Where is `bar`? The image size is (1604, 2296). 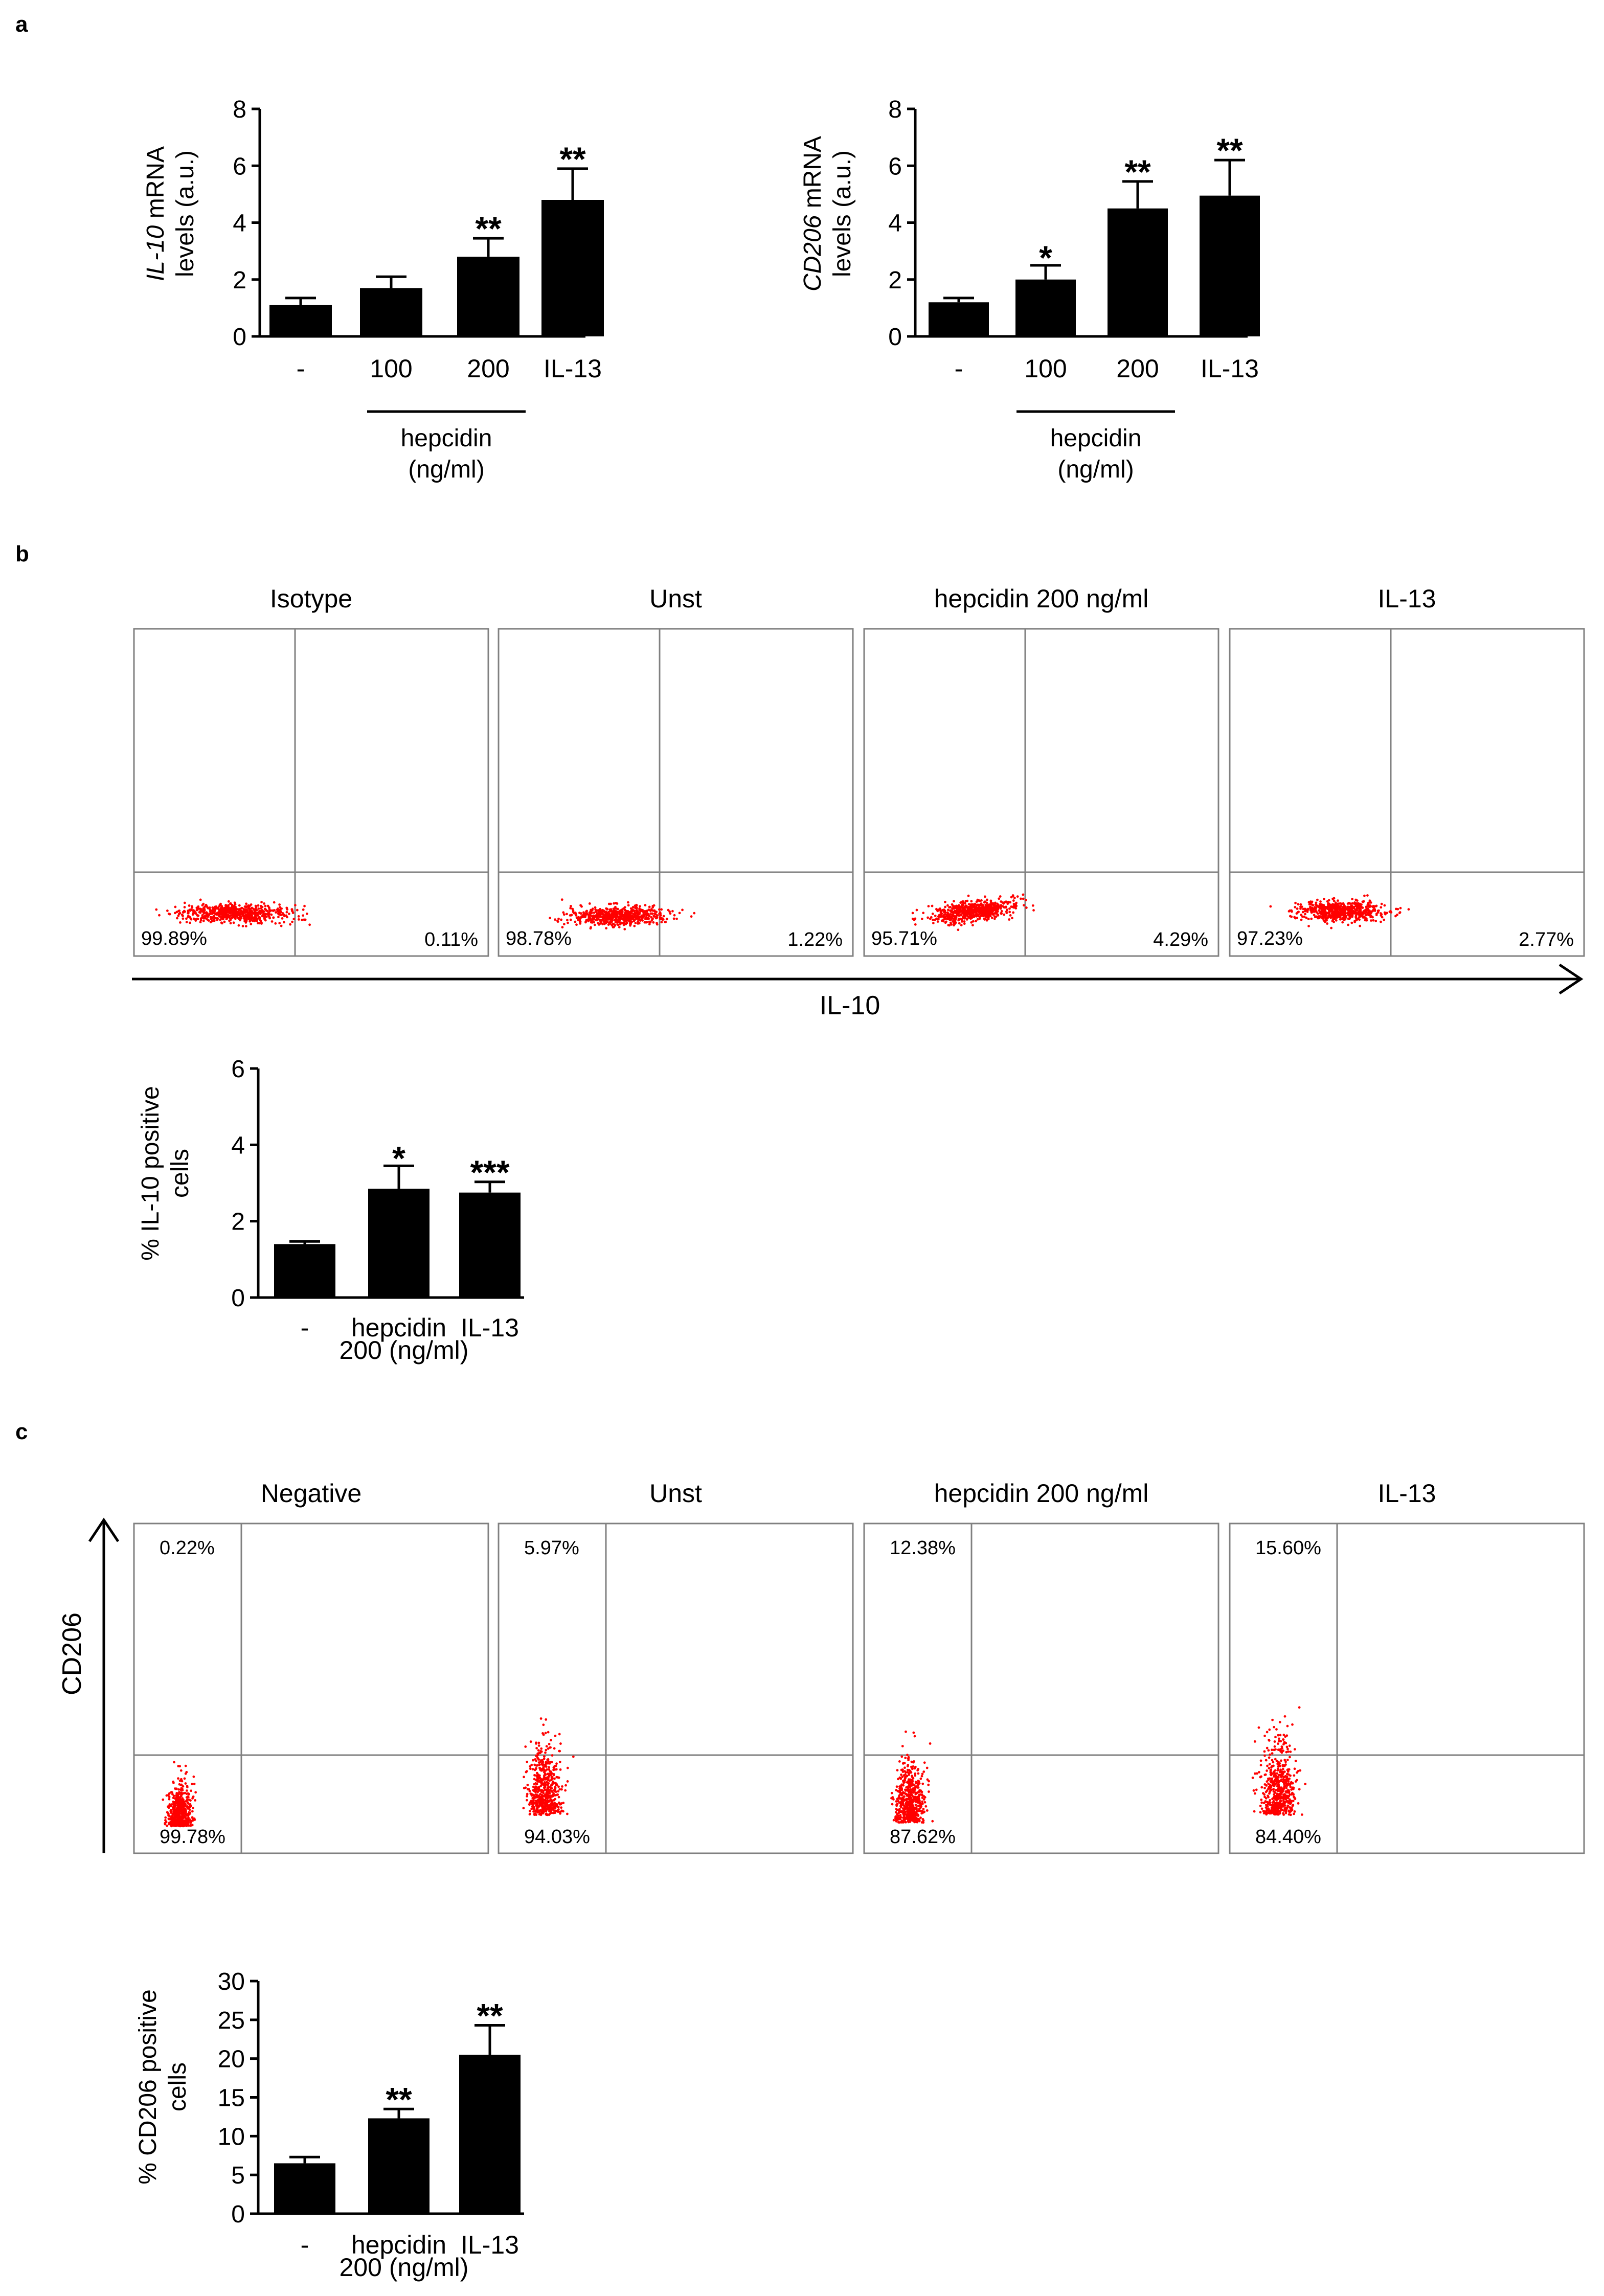
bar is located at coordinates (391, 312).